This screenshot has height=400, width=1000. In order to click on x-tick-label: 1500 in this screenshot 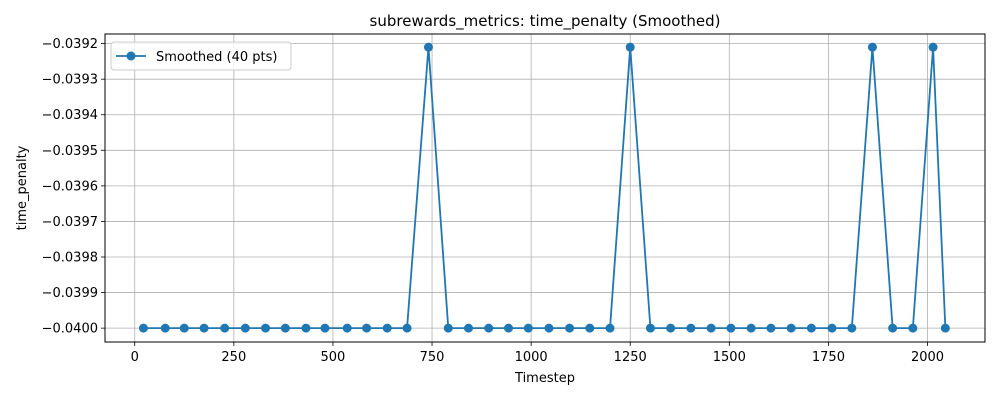, I will do `click(729, 357)`.